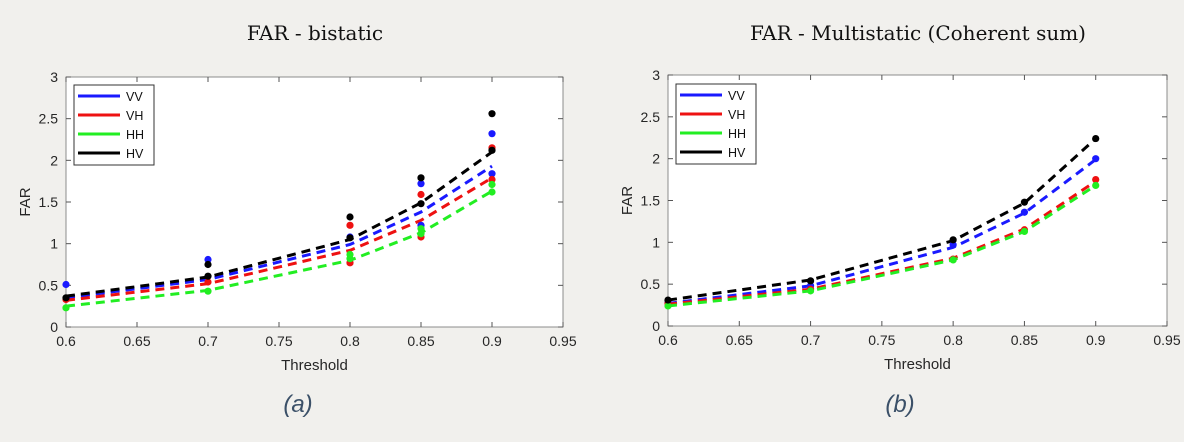 The width and height of the screenshot is (1184, 442). I want to click on figure-caption: (b), so click(899, 404).